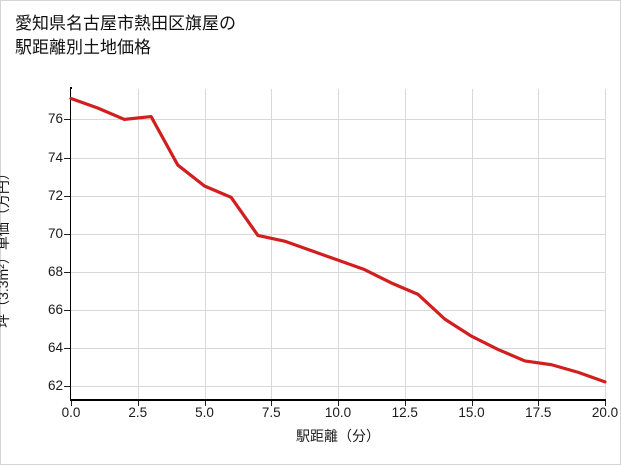  What do you see at coordinates (55, 347) in the screenshot?
I see `y-tick-label: 64` at bounding box center [55, 347].